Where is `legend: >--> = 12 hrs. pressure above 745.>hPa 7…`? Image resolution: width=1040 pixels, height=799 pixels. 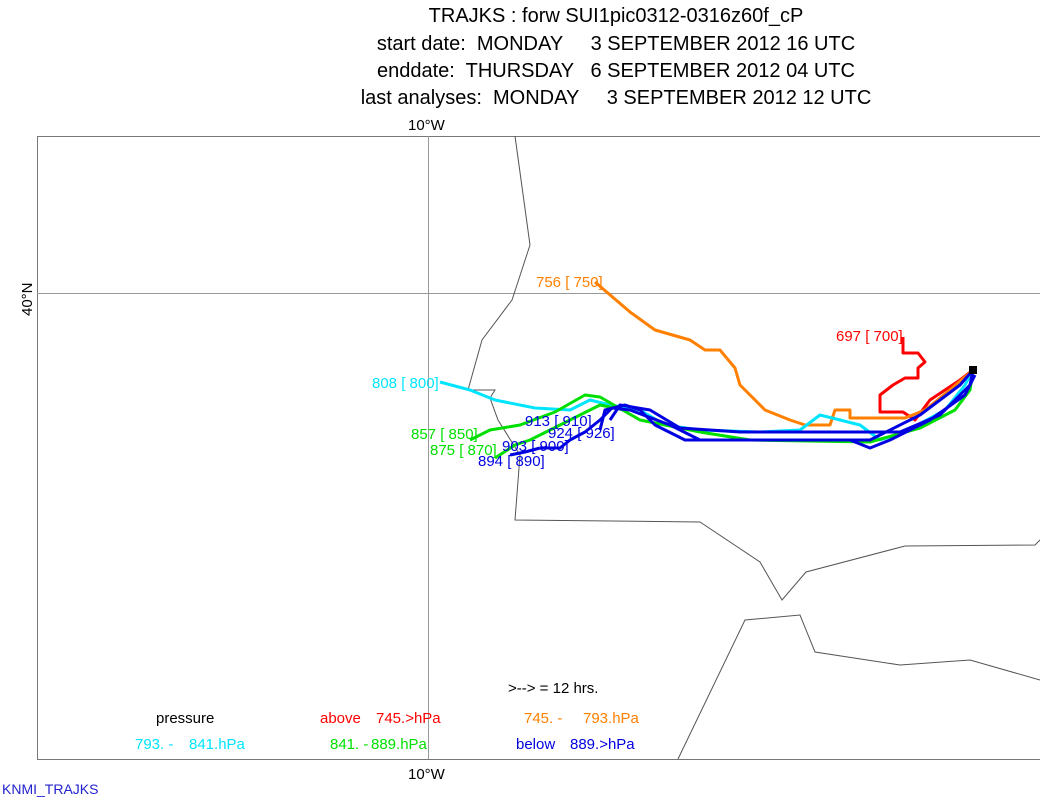 legend: >--> = 12 hrs. pressure above 745.>hPa 7… is located at coordinates (387, 716).